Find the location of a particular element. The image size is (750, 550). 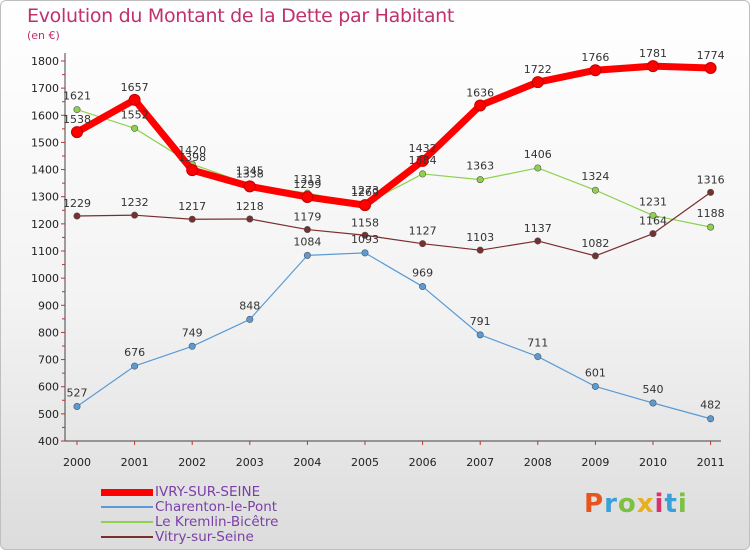

logo-letter: o is located at coordinates (627, 504).